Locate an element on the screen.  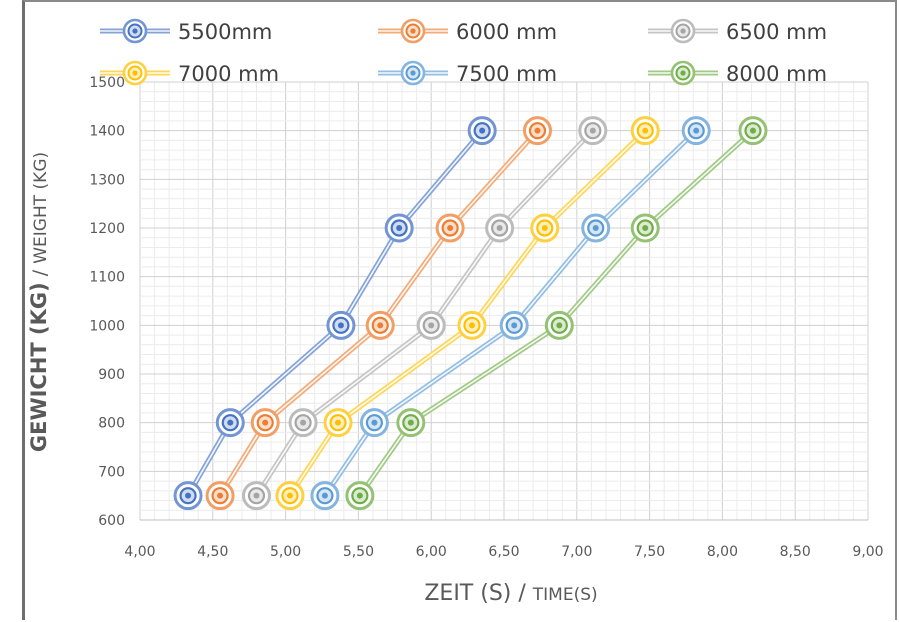
y-axis-title-sep: / is located at coordinates (40, 273).